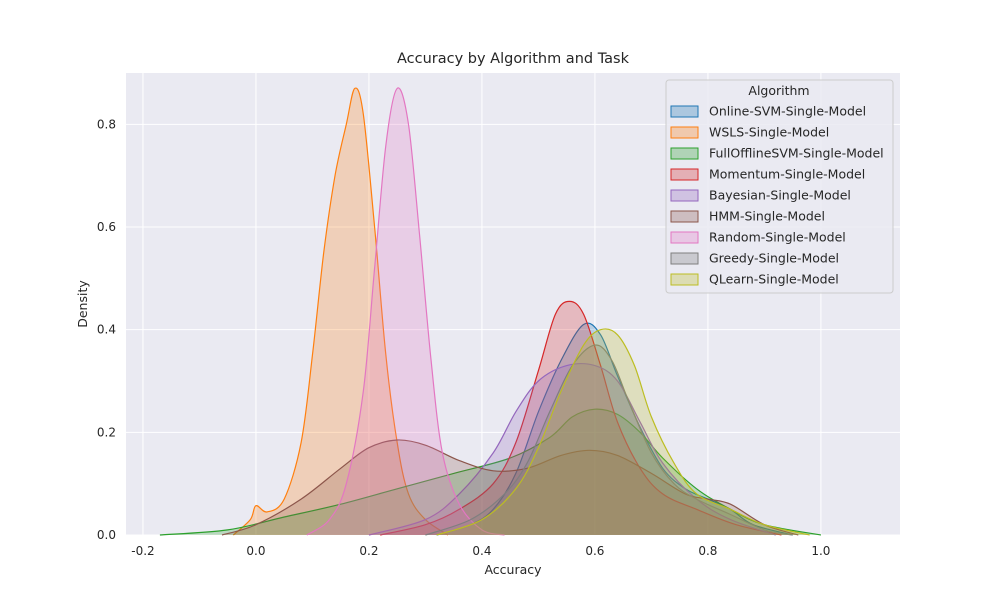 The width and height of the screenshot is (1000, 600). Describe the element at coordinates (255, 551) in the screenshot. I see `x-tick-label: 0.0` at that location.